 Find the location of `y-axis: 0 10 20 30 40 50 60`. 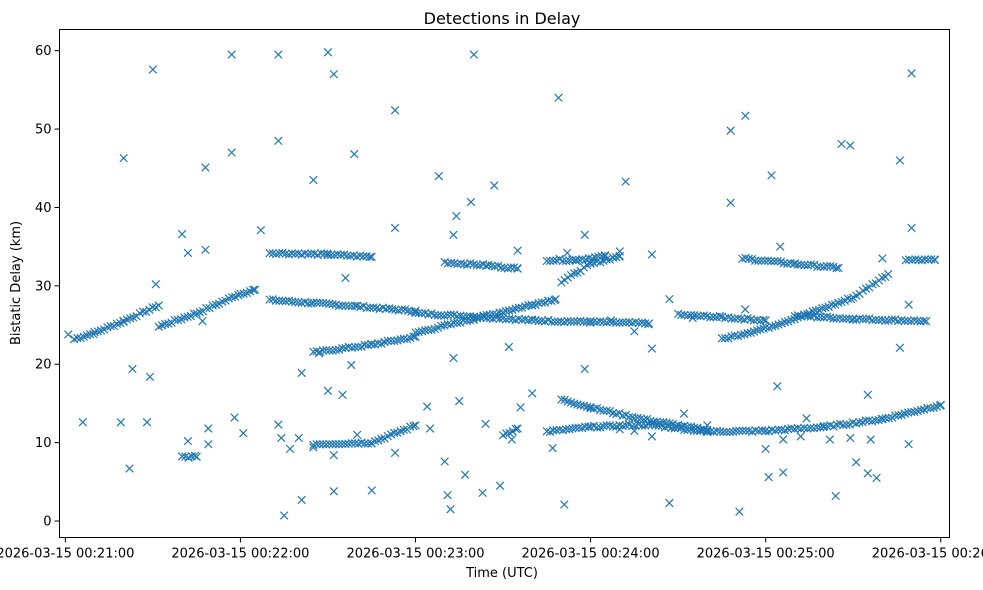

y-axis: 0 10 20 30 40 50 60 is located at coordinates (47, 287).